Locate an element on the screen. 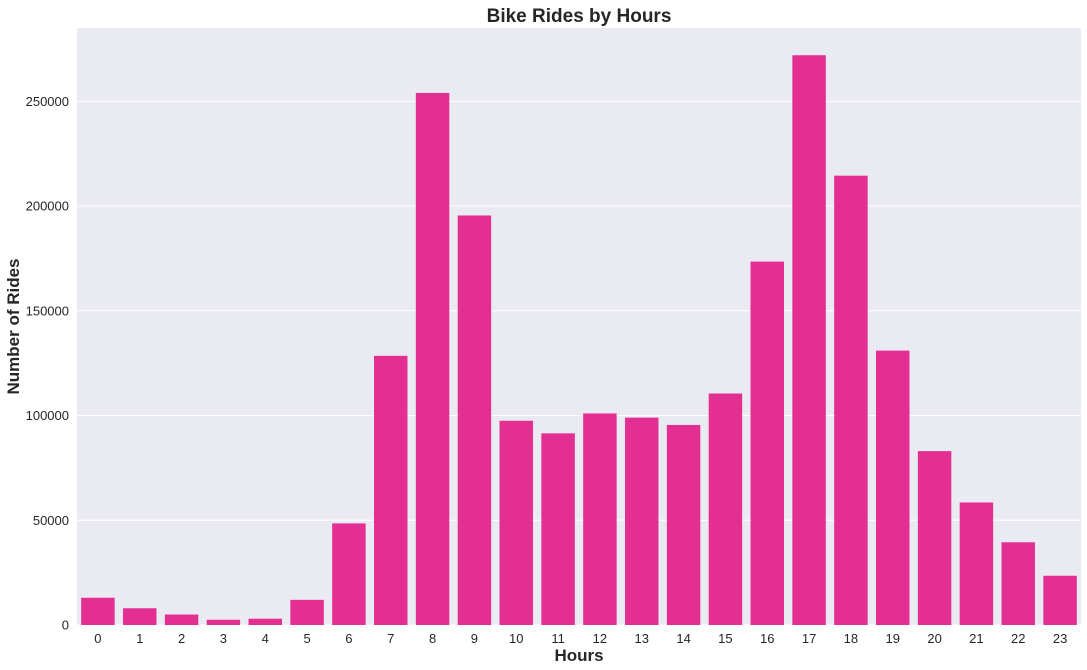 The width and height of the screenshot is (1087, 670). x-tick-label: 21 is located at coordinates (976, 638).